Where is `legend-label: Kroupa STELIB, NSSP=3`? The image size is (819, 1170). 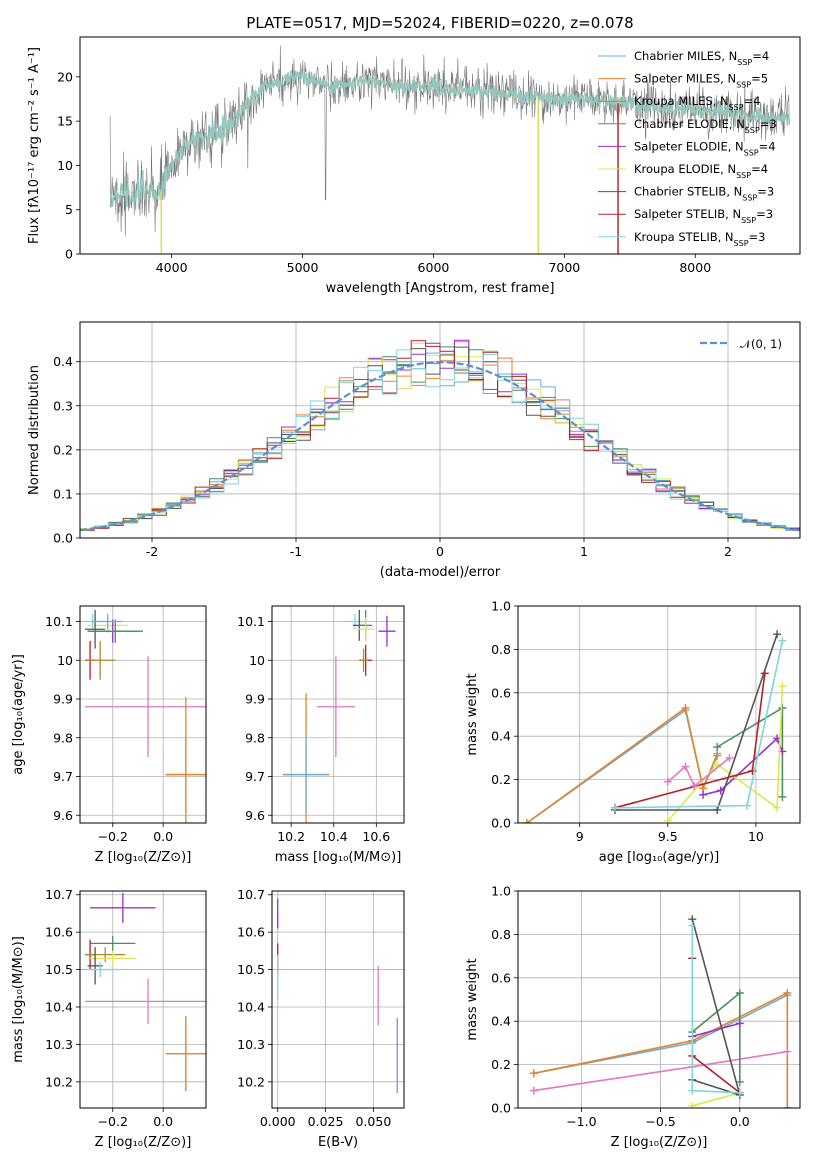 legend-label: Kroupa STELIB, NSSP=3 is located at coordinates (699, 239).